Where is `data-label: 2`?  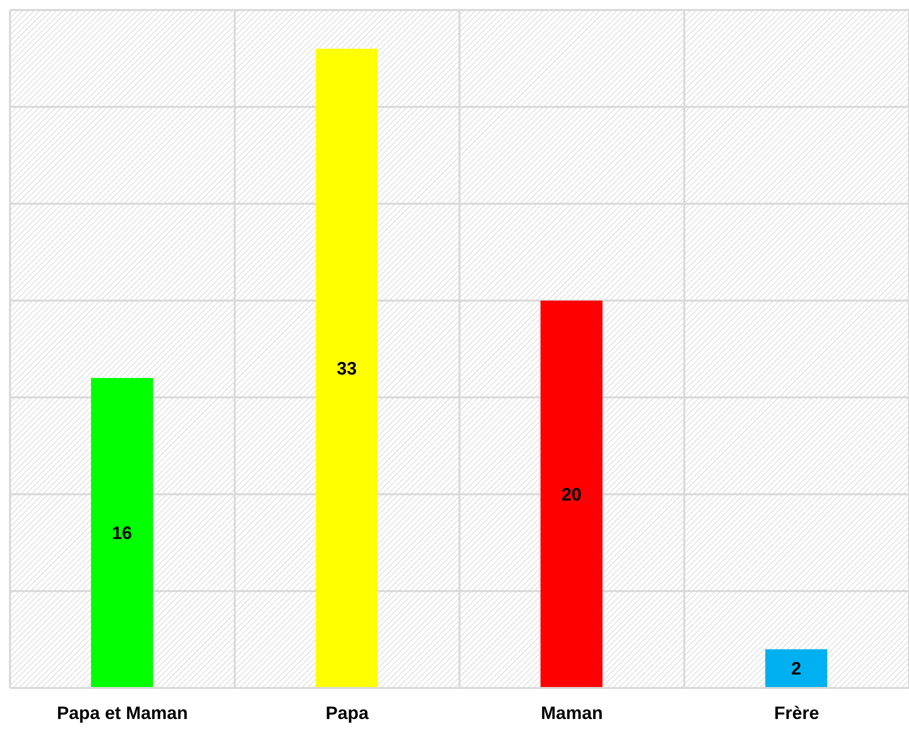 data-label: 2 is located at coordinates (796, 668).